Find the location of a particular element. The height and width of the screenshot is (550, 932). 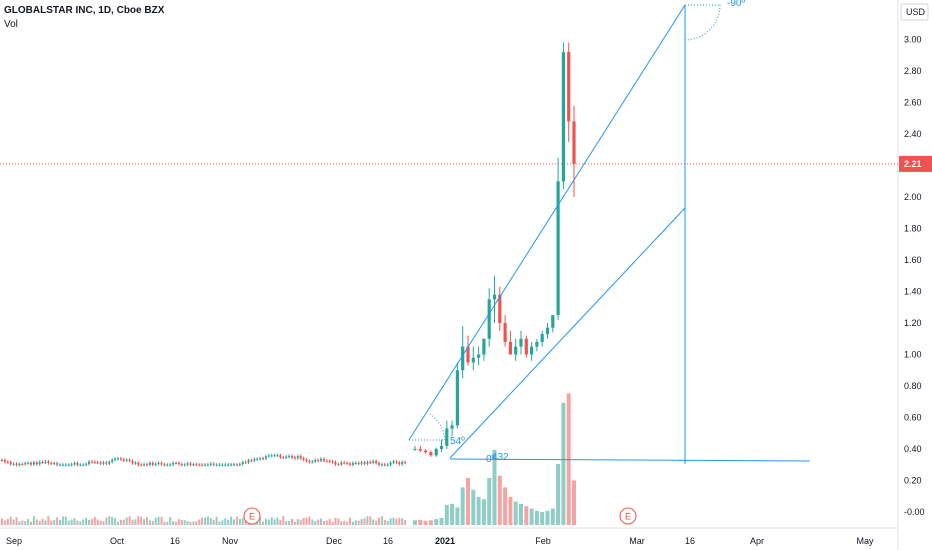

time-axis-label: Oct is located at coordinates (117, 541).